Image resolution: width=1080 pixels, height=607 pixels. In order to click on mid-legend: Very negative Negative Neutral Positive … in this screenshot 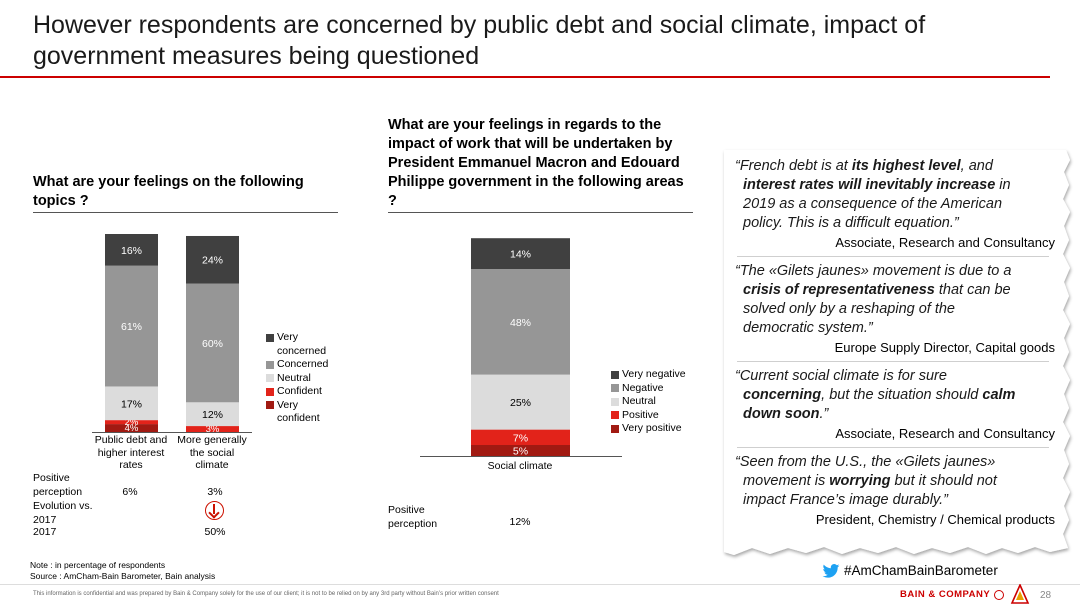, I will do `click(651, 402)`.